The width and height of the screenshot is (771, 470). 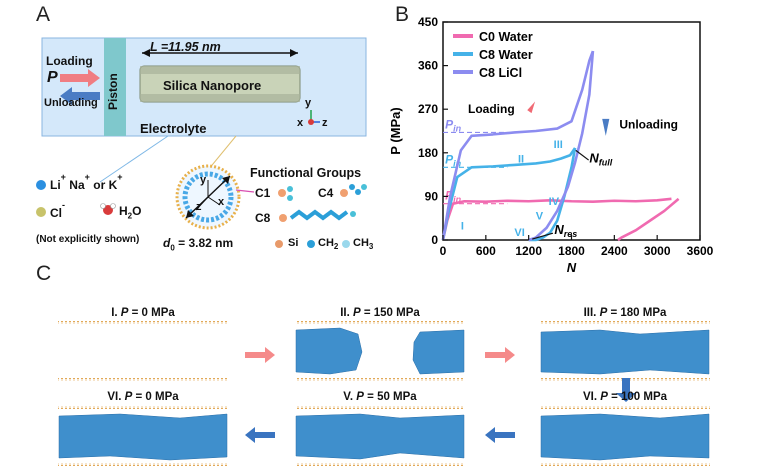 I want to click on snapshot-5-title: V. P = 50 MPa, so click(x=380, y=397).